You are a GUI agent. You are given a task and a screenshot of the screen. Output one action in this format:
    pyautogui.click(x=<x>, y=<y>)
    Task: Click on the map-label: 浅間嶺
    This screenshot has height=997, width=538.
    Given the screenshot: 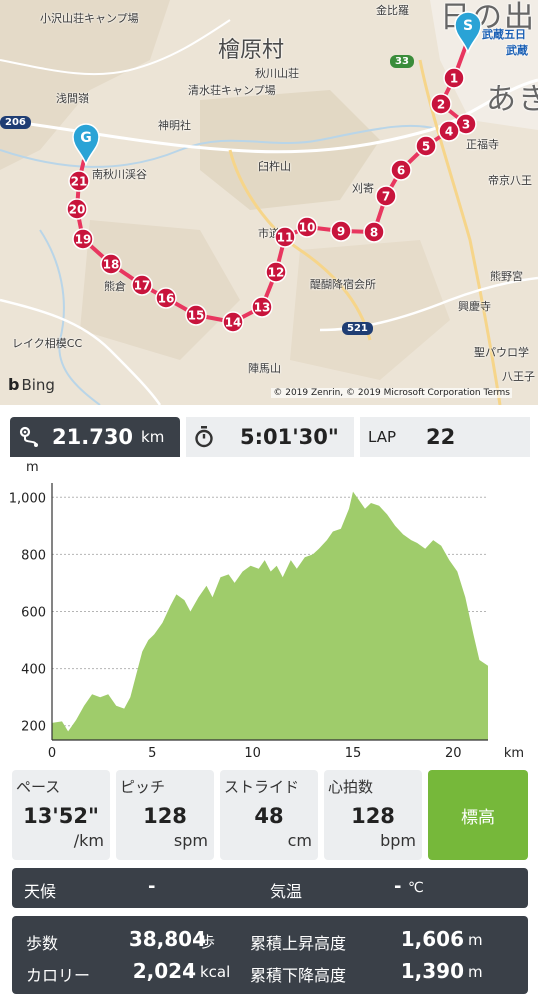 What is the action you would take?
    pyautogui.click(x=72, y=98)
    